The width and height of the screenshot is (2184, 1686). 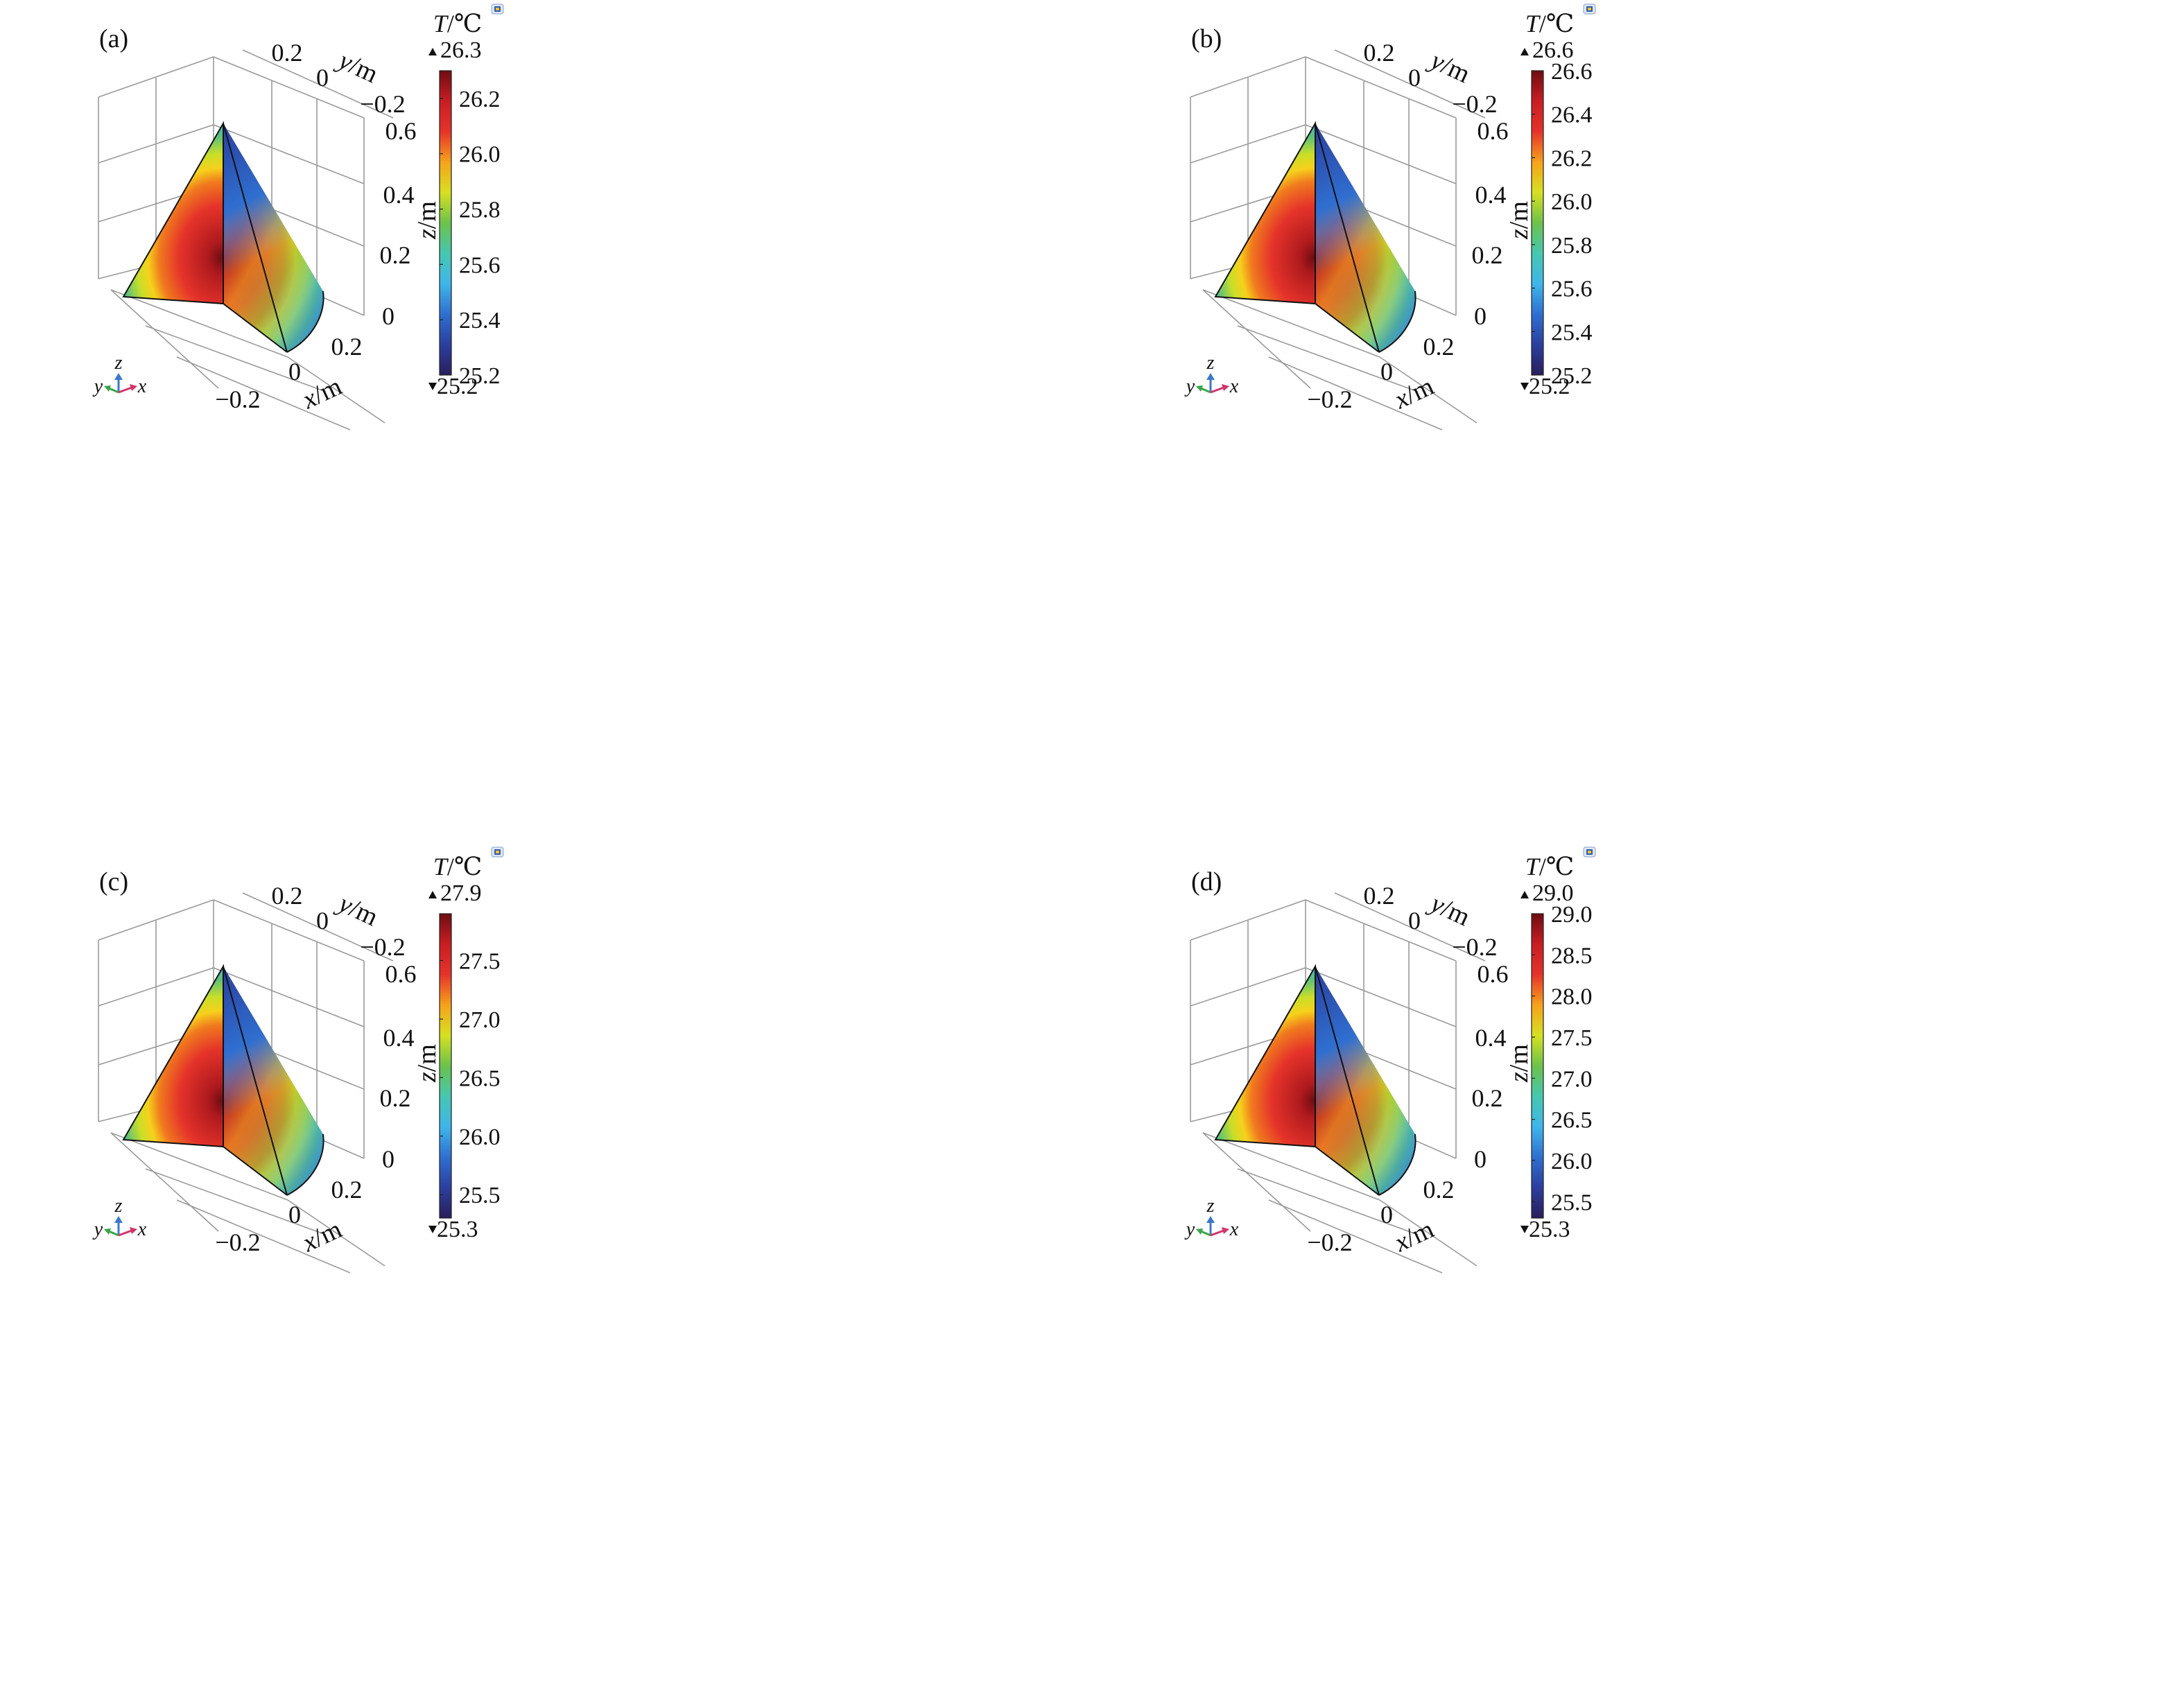 What do you see at coordinates (1524, 51) in the screenshot?
I see `max-marker-icon` at bounding box center [1524, 51].